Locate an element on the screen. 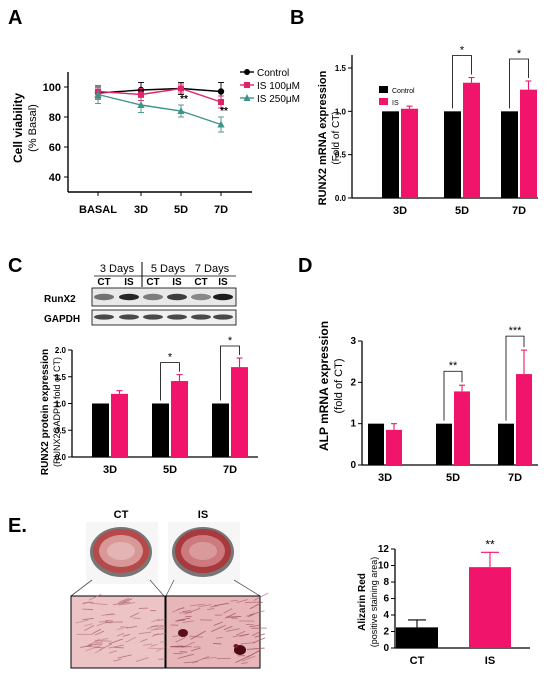 This screenshot has height=677, width=550. panel-label-c: C is located at coordinates (15, 266).